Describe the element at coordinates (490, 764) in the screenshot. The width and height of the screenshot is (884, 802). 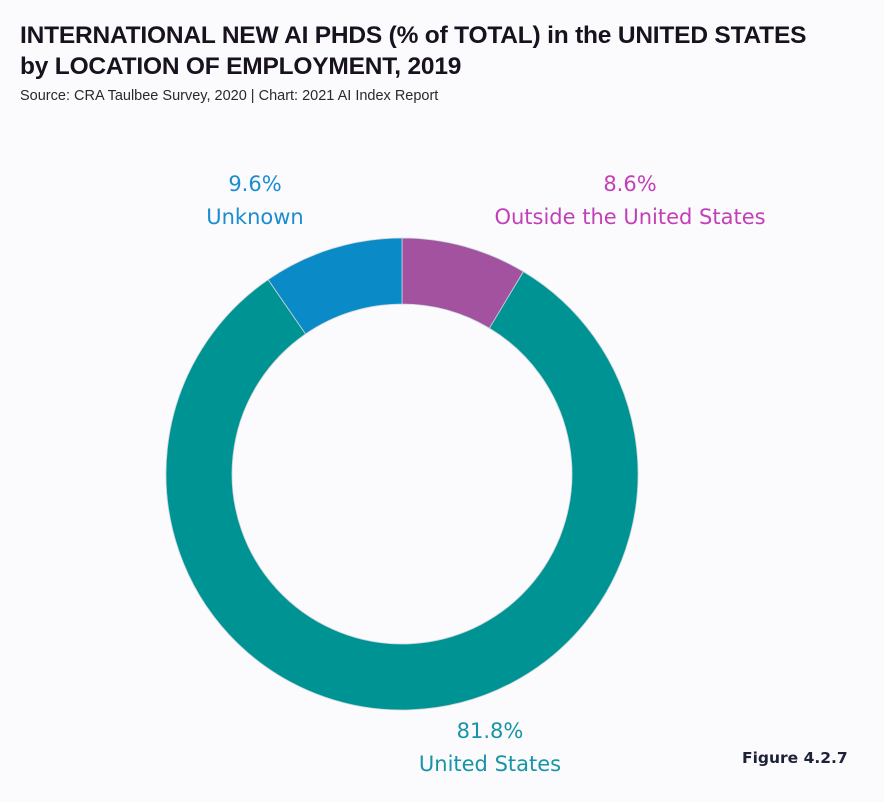
I see `label-us-name: United States` at that location.